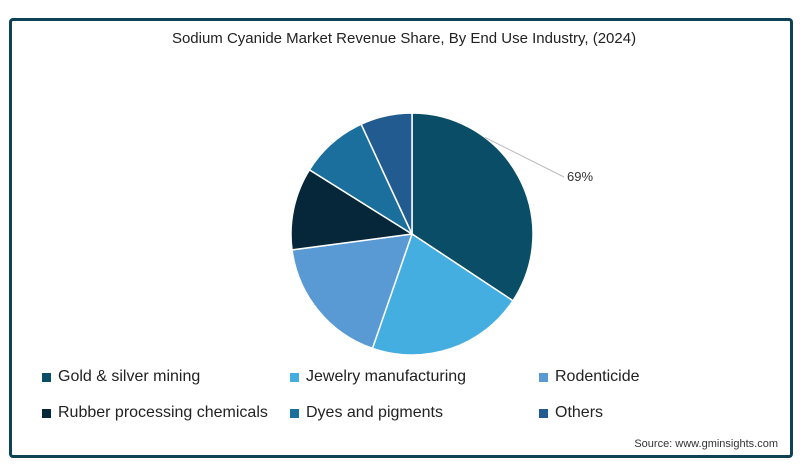 This screenshot has height=466, width=808. I want to click on legend-item: Rodenticide, so click(589, 377).